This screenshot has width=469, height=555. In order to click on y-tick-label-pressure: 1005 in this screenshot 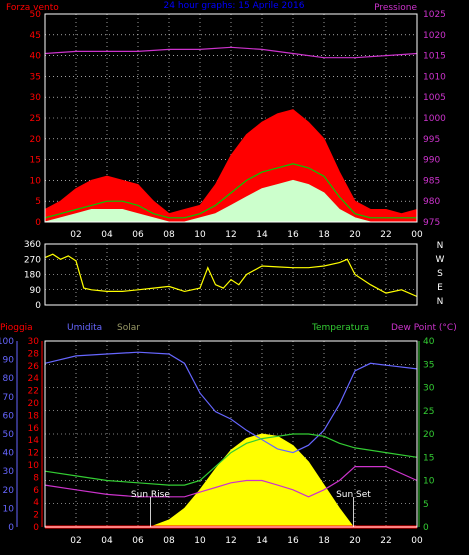, I will do `click(434, 98)`.